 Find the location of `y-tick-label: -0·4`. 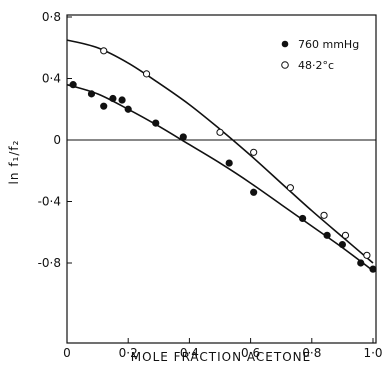

y-tick-label: -0·4 is located at coordinates (49, 202).